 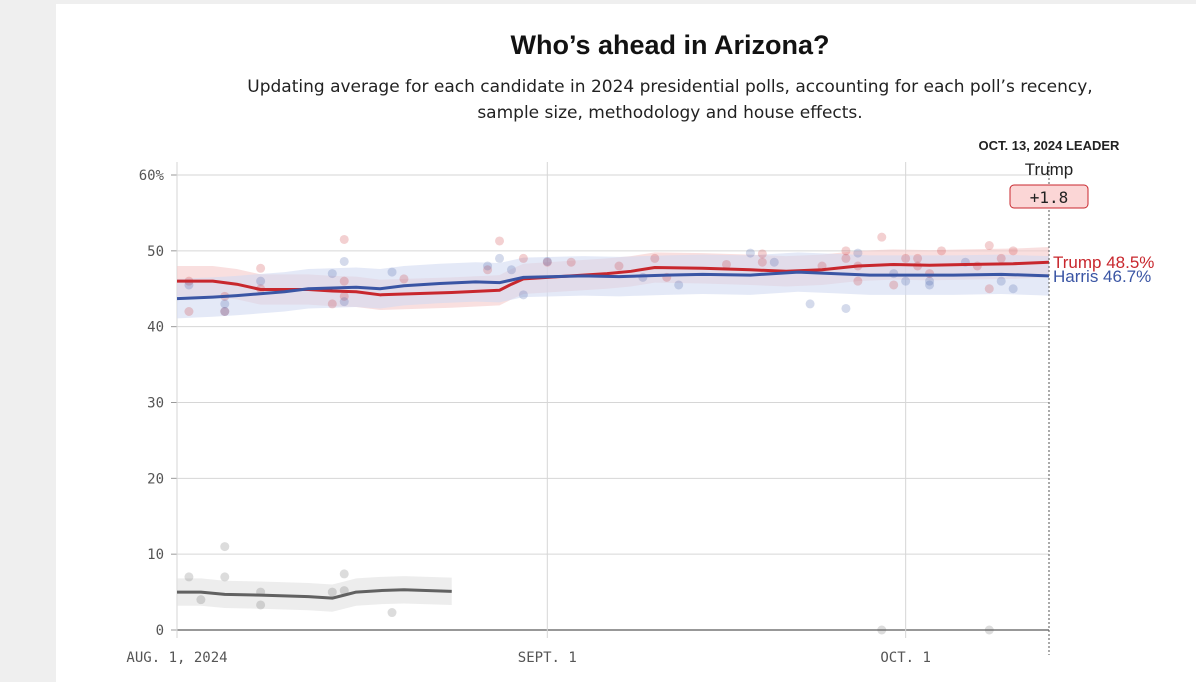 I want to click on y-tick-label: 10, so click(x=155, y=555).